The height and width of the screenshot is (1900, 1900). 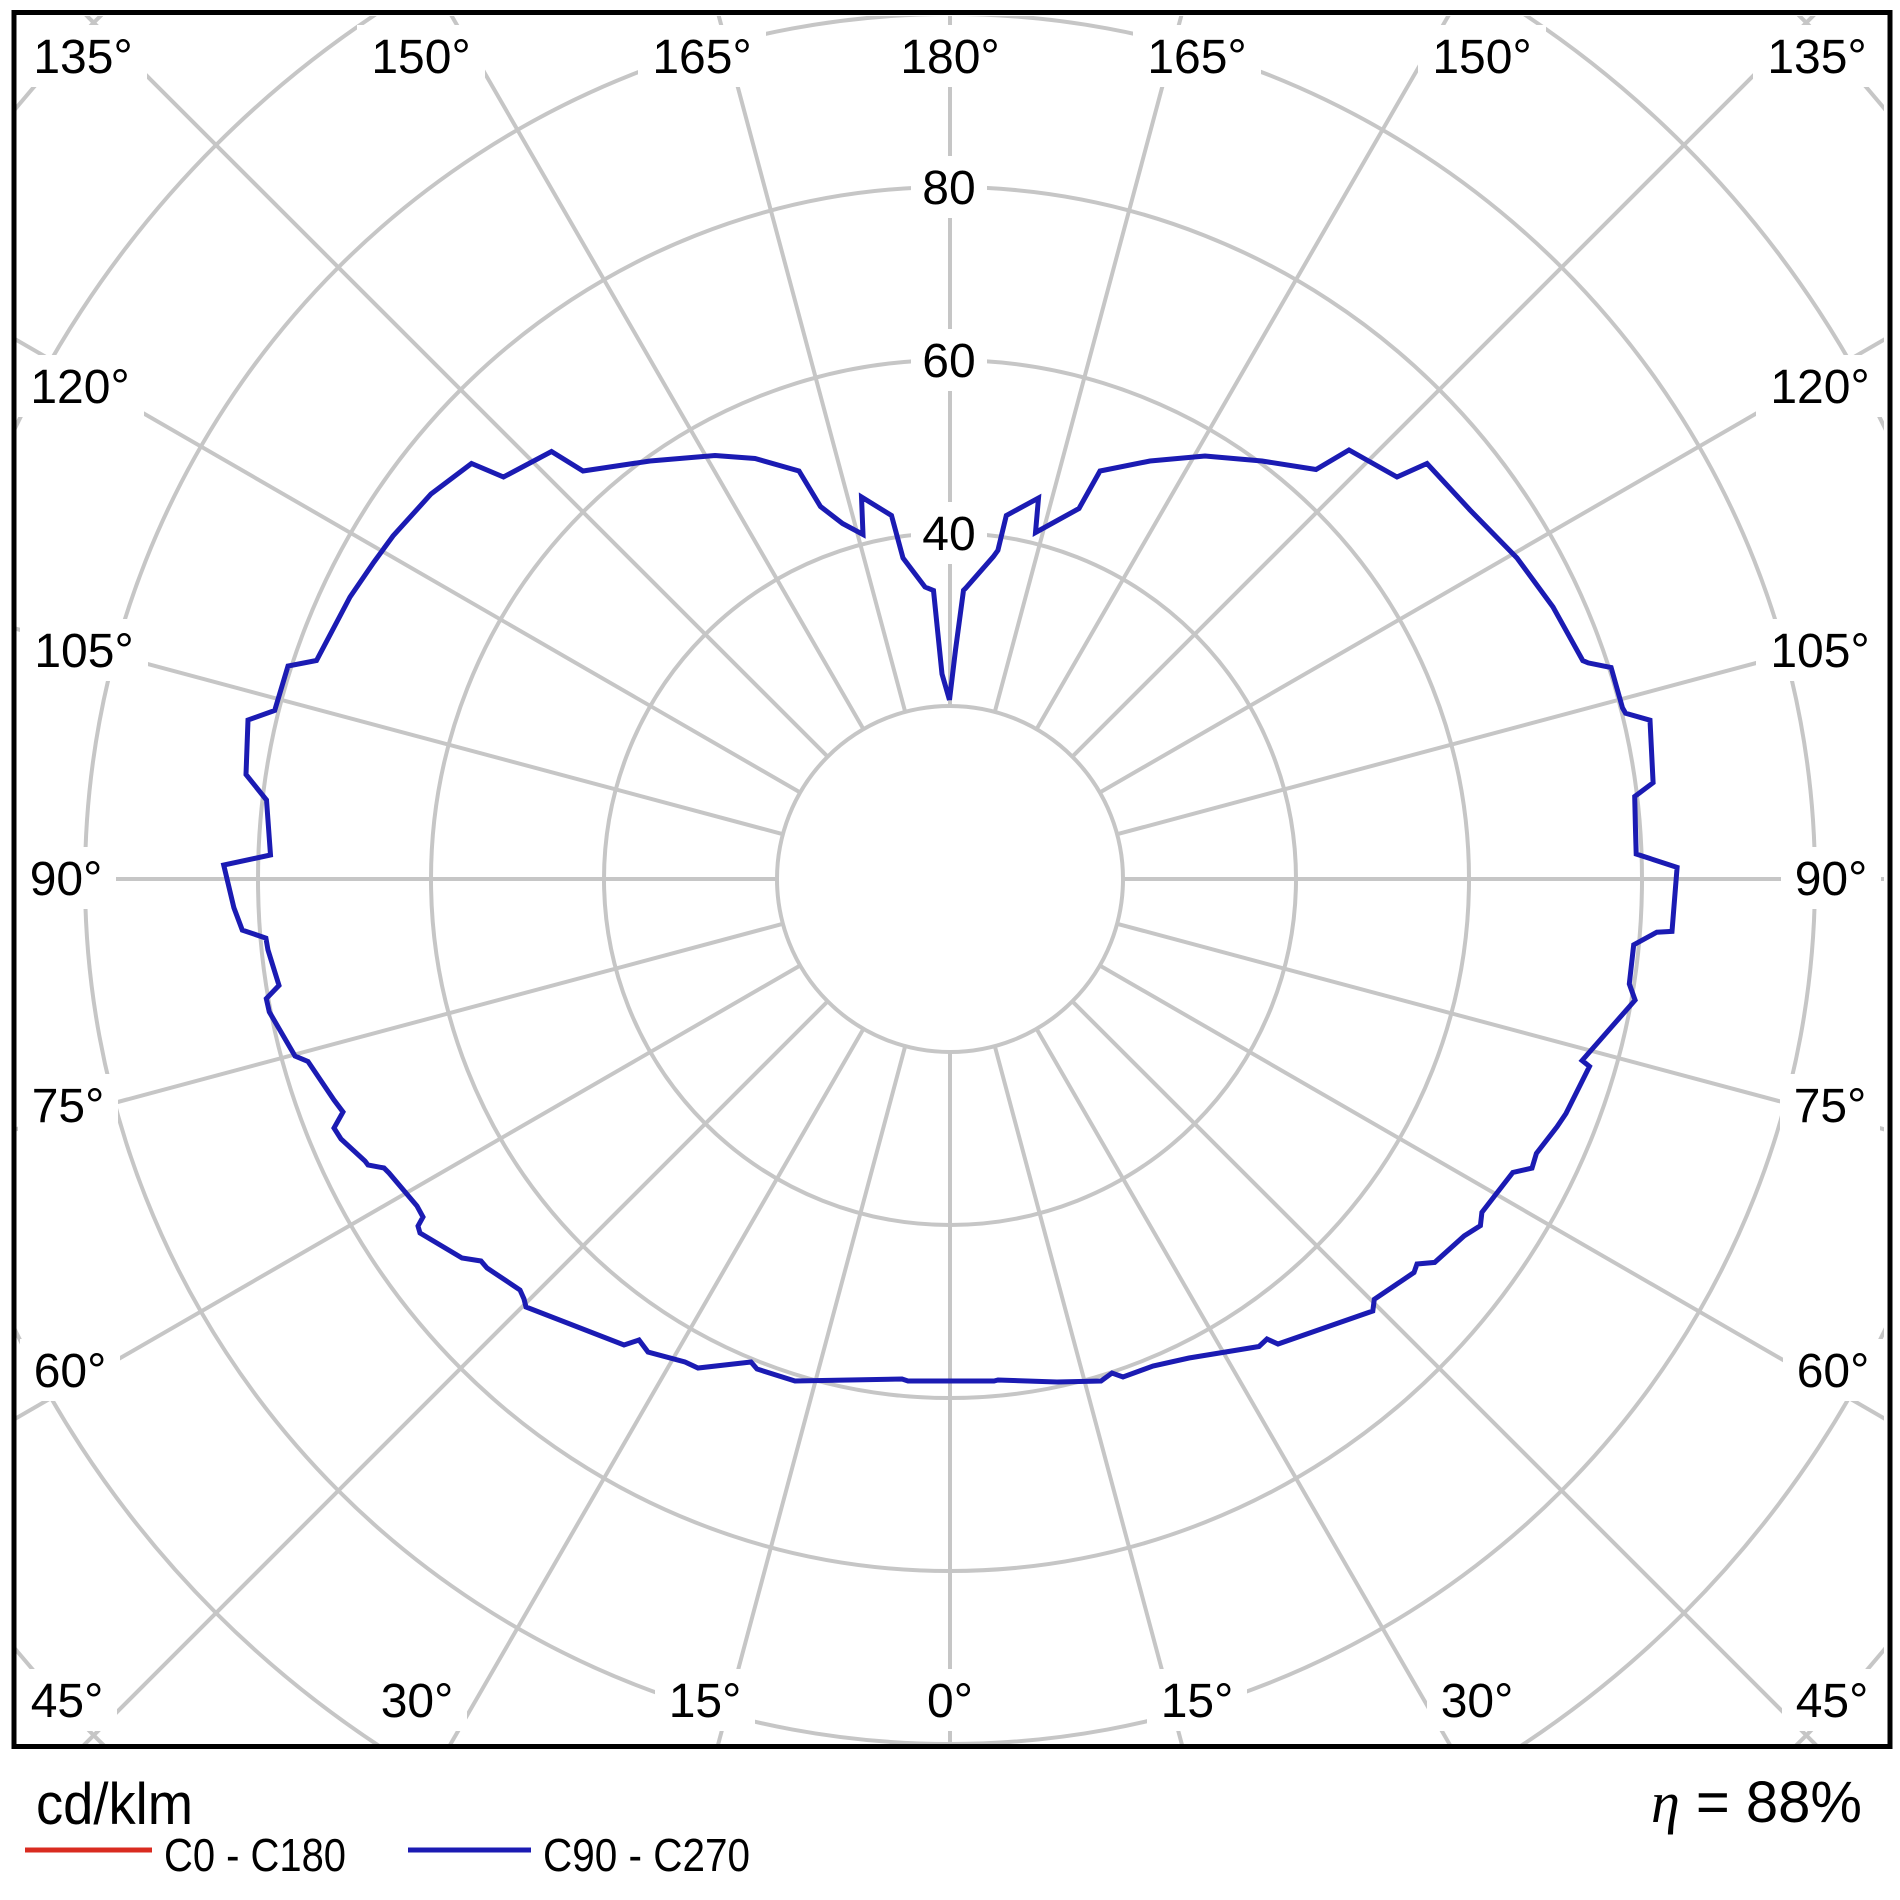 I want to click on svg-text: 60, so click(x=948, y=361).